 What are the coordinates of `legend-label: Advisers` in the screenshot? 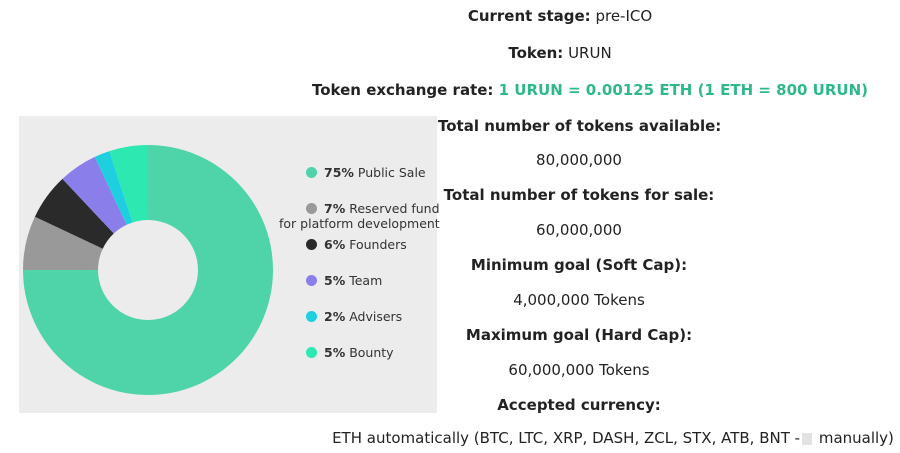 It's located at (374, 316).